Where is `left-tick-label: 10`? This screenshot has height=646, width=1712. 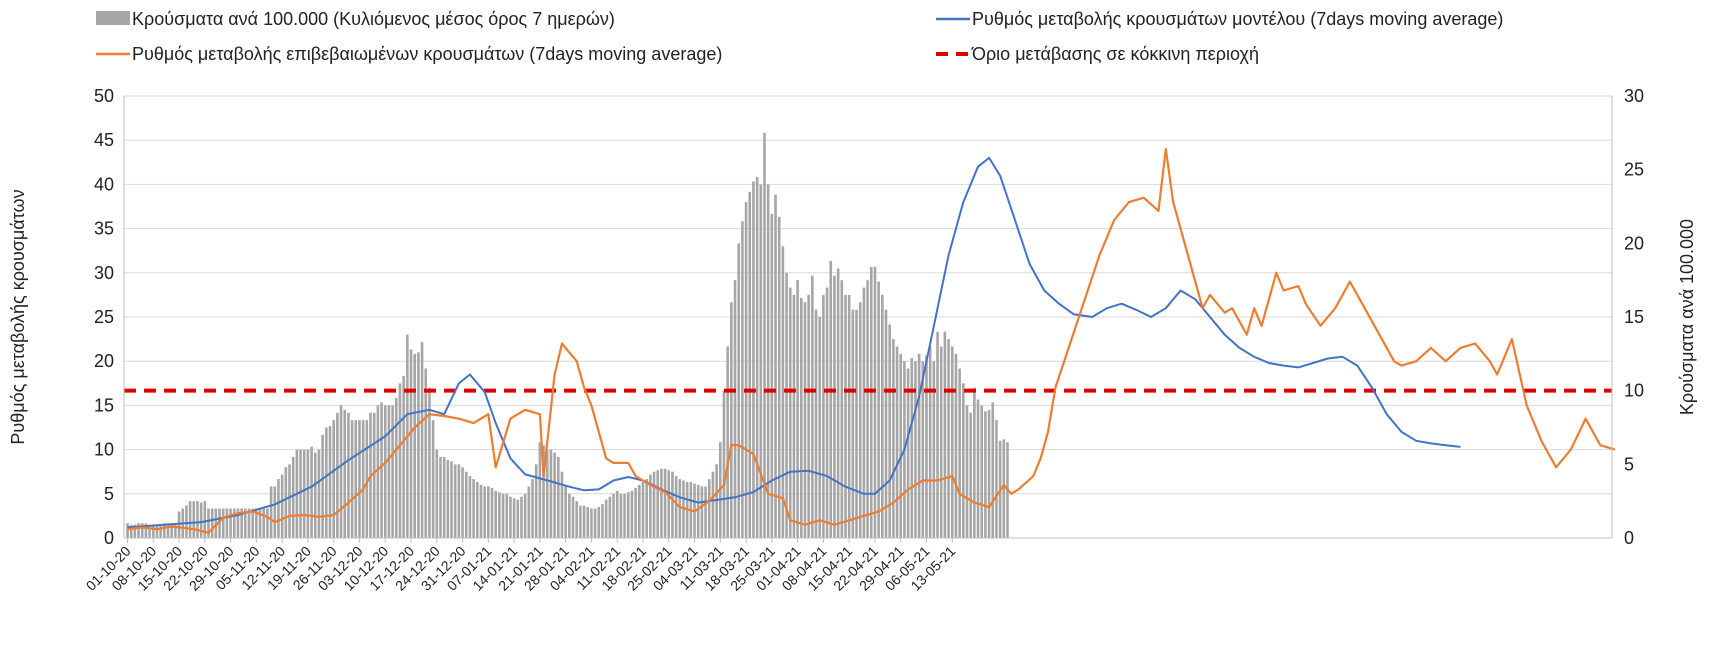
left-tick-label: 10 is located at coordinates (104, 450).